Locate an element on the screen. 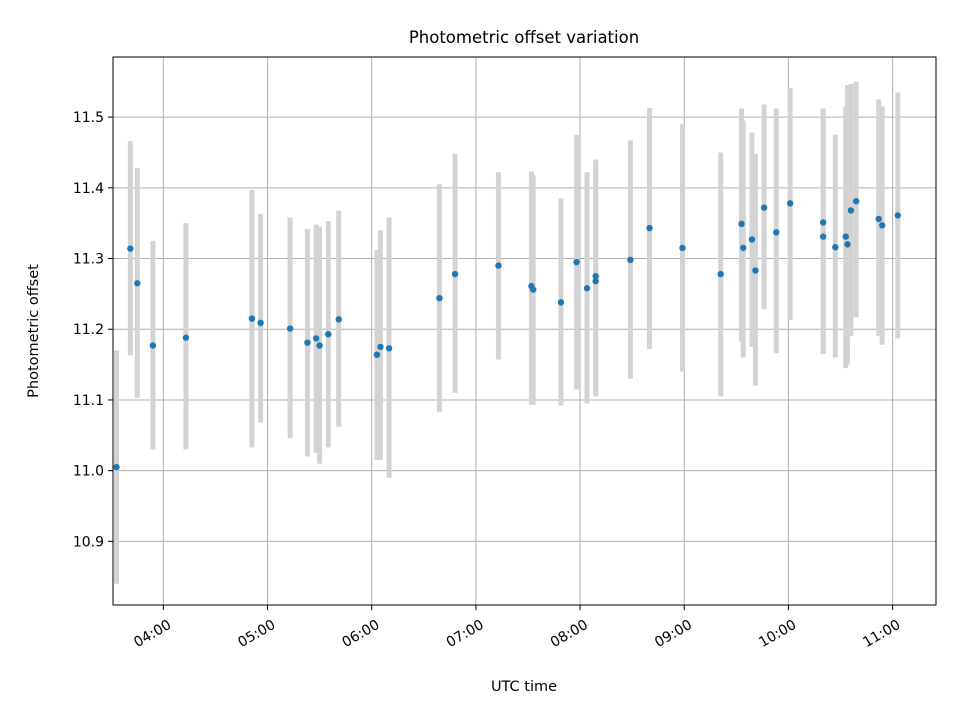 The width and height of the screenshot is (960, 720). x-tick-label: 05:00 is located at coordinates (256, 634).